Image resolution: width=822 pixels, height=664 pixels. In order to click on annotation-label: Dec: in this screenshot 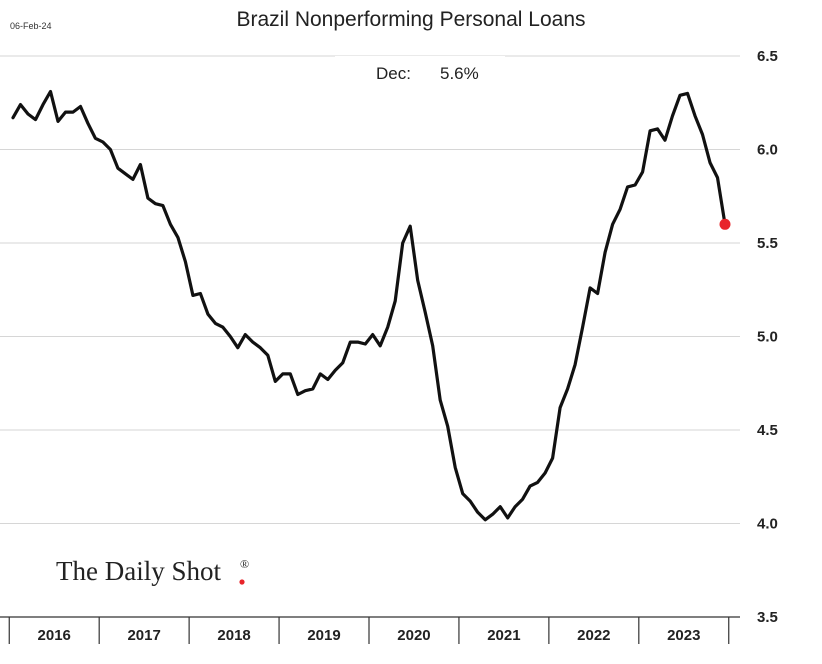, I will do `click(393, 73)`.